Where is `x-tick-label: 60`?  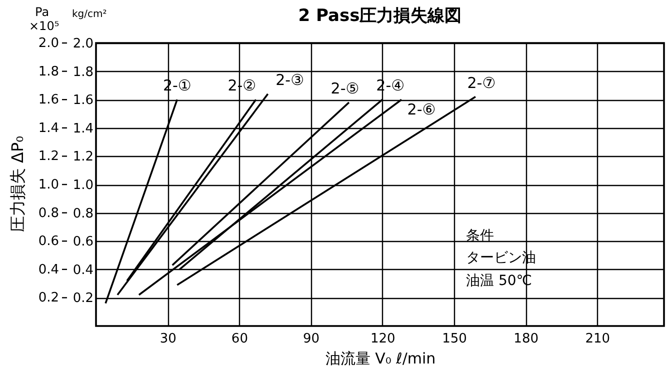 x-tick-label: 60 is located at coordinates (239, 339).